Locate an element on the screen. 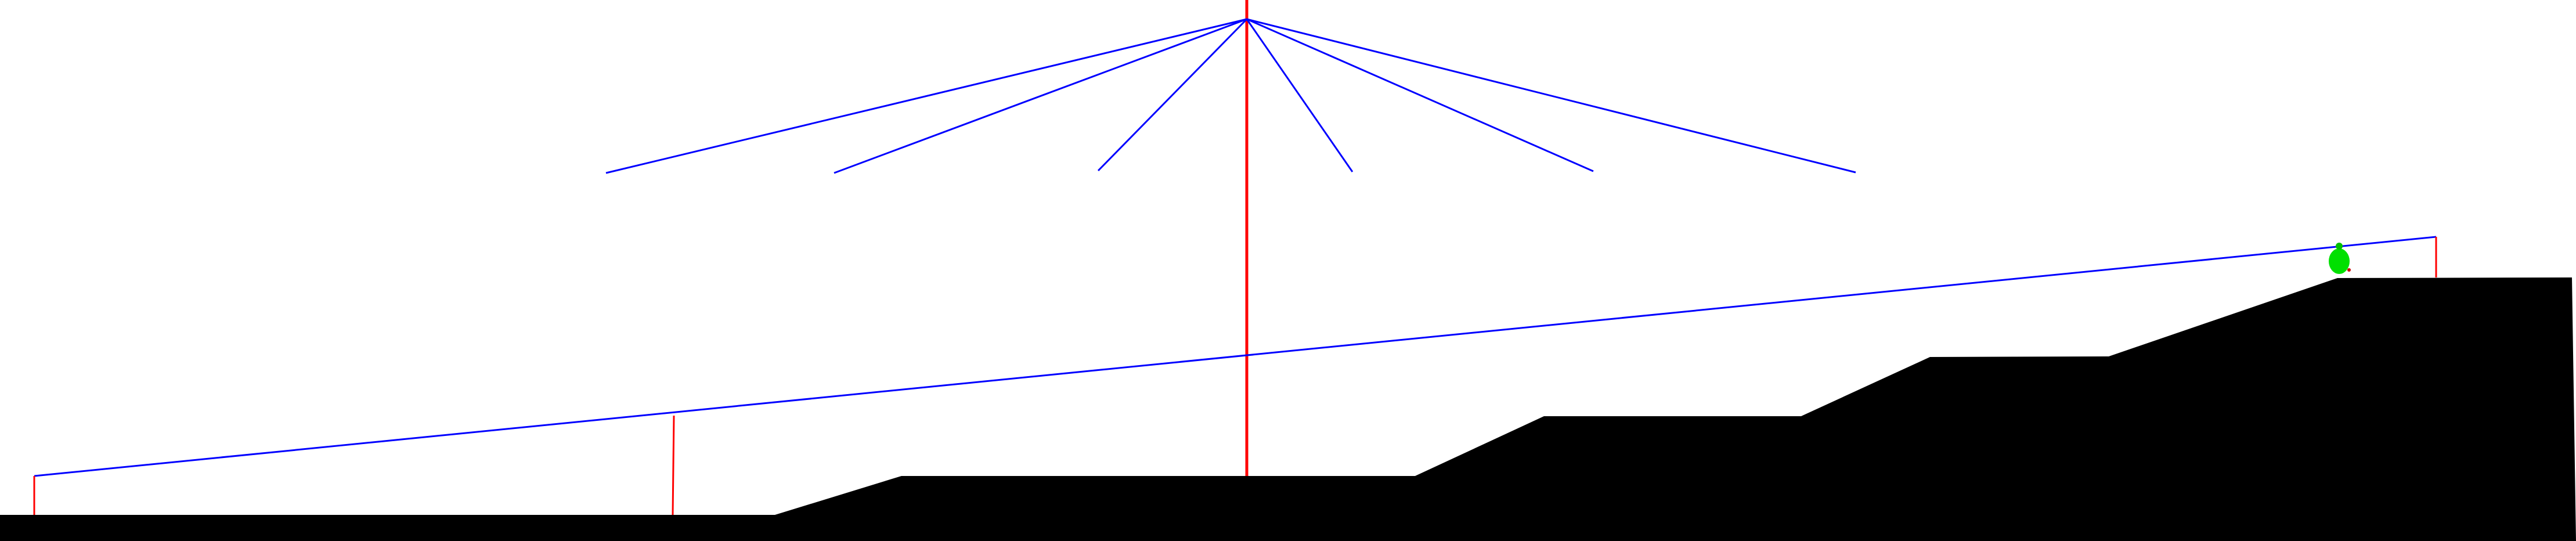 This screenshot has width=2576, height=541. player-blob is located at coordinates (2340, 258).